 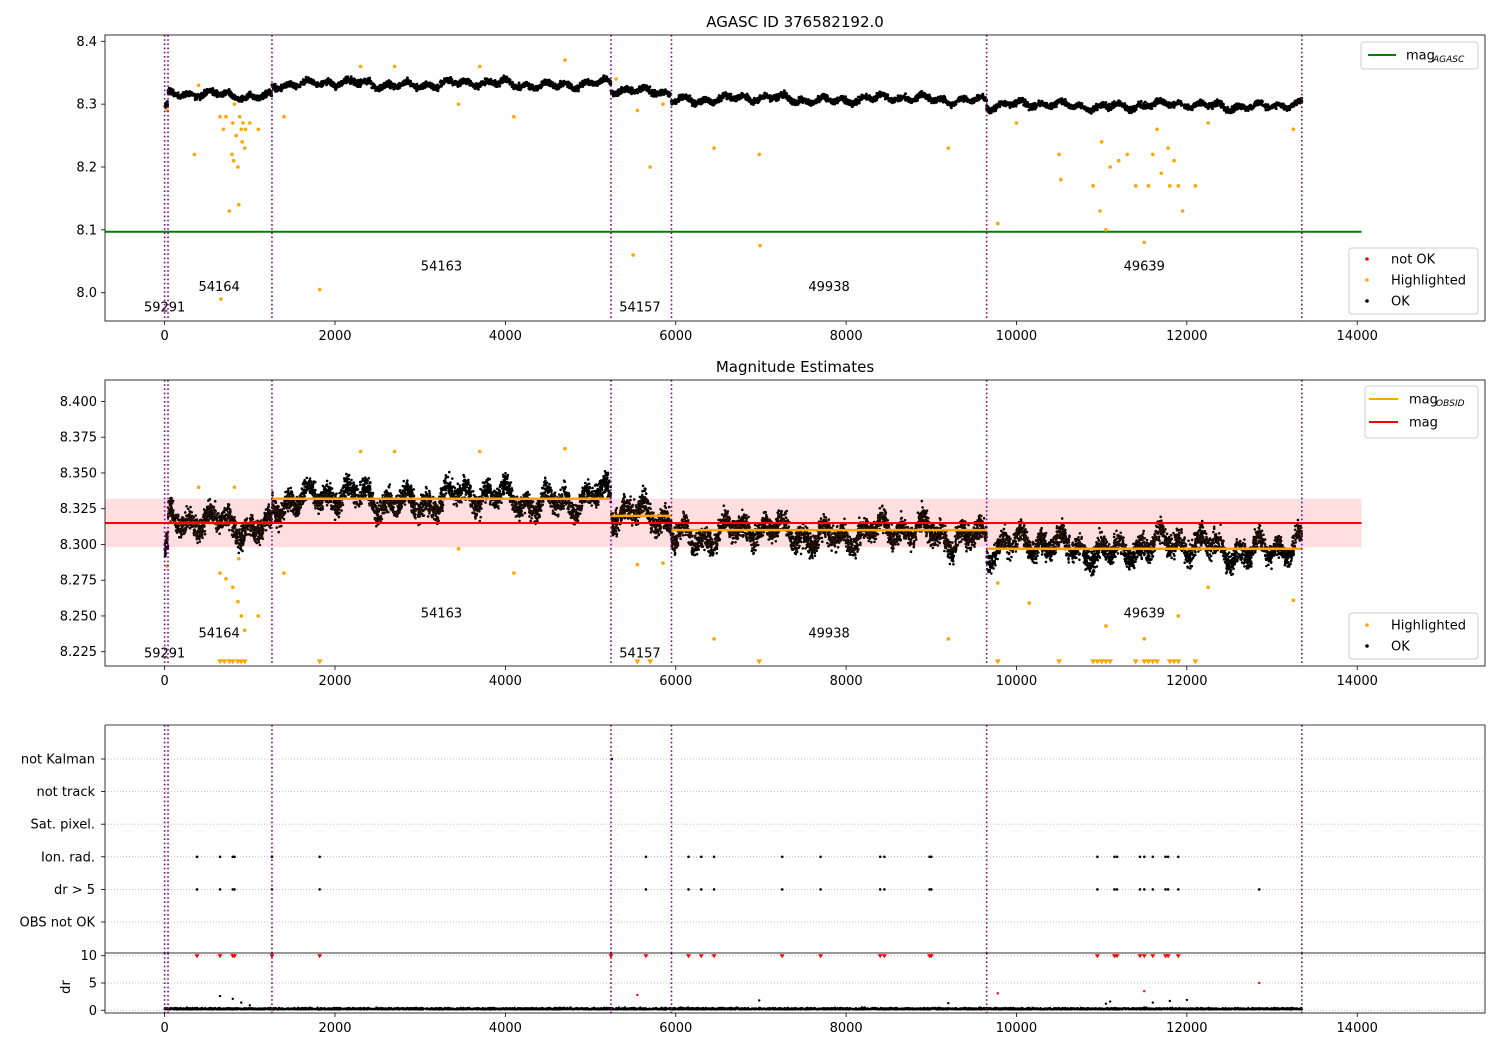 I want to click on y-tick-label: 8.2, so click(x=86, y=168).